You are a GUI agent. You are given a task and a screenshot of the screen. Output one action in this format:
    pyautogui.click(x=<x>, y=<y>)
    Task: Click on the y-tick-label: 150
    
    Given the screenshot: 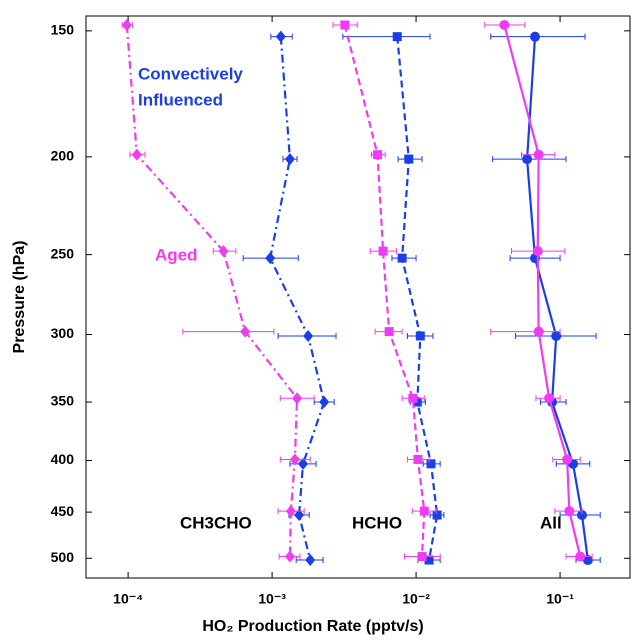 What is the action you would take?
    pyautogui.click(x=63, y=30)
    